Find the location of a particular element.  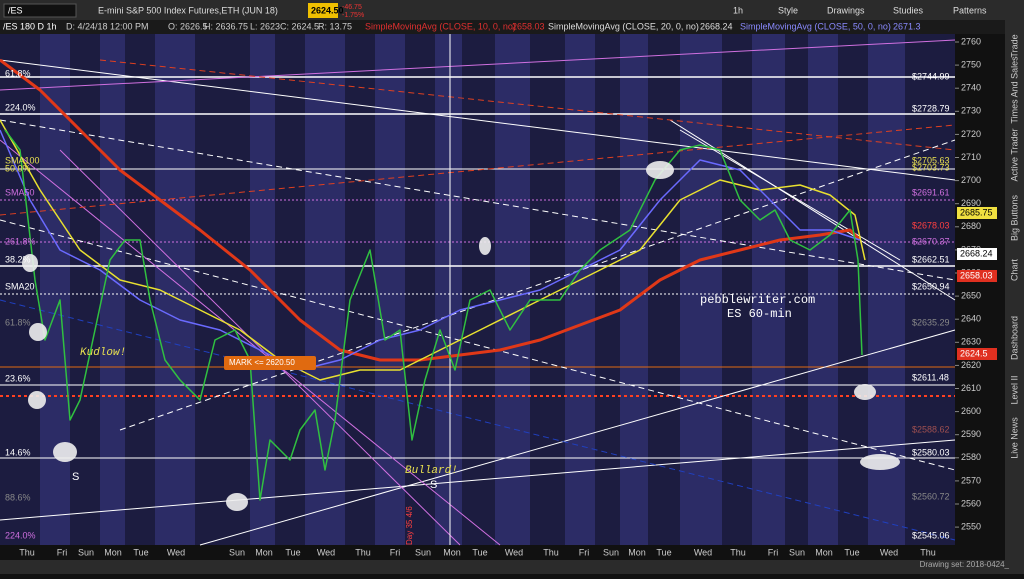

side-tab: Chart is located at coordinates (1014, 270).